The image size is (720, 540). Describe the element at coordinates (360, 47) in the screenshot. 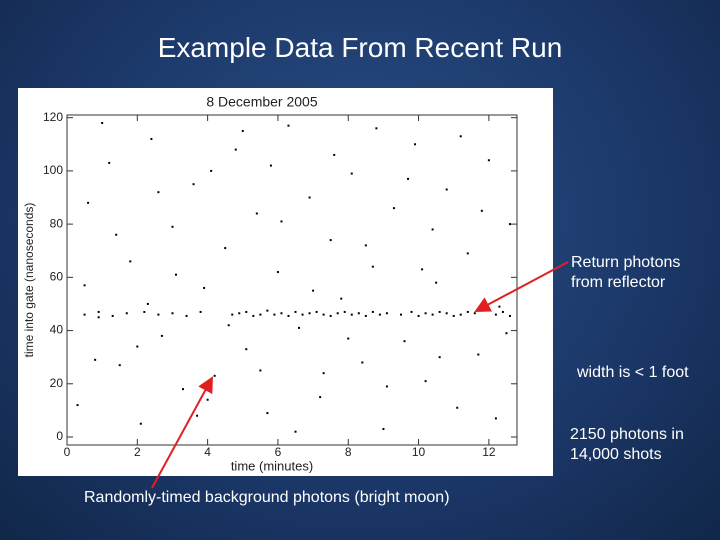

I see `slide-title: Example Data From Recent Run` at that location.